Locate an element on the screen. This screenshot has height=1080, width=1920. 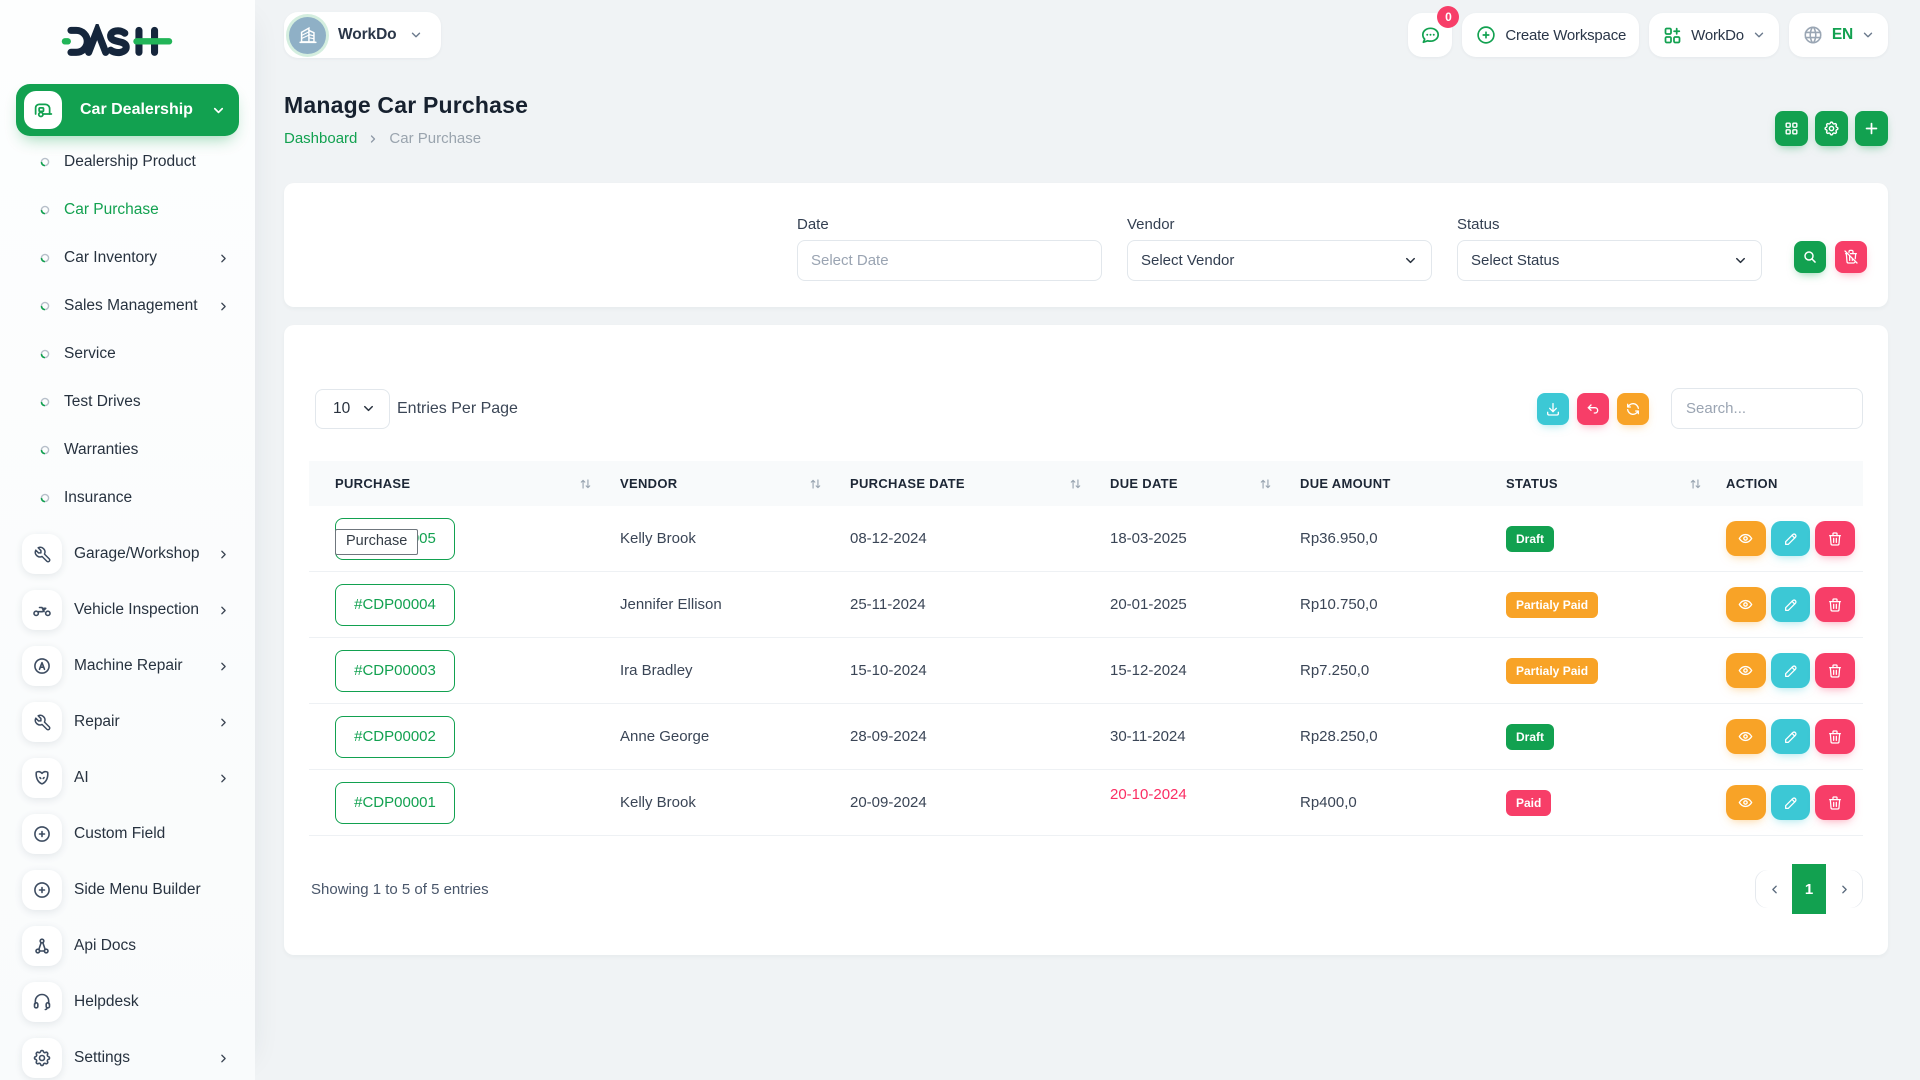
brand-logo is located at coordinates (127, 38).